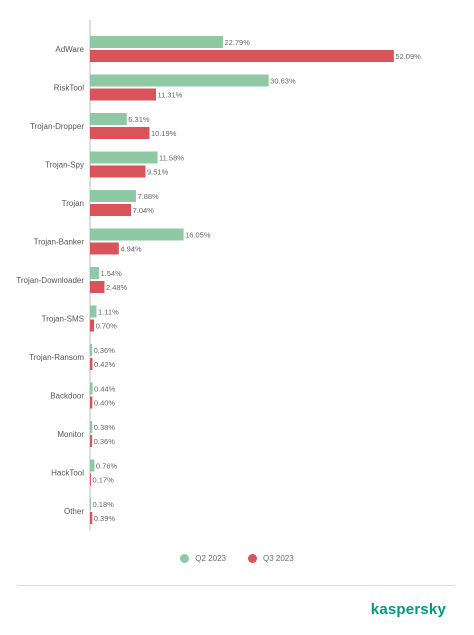 The height and width of the screenshot is (635, 474). I want to click on data-label: 0.39%, so click(105, 518).